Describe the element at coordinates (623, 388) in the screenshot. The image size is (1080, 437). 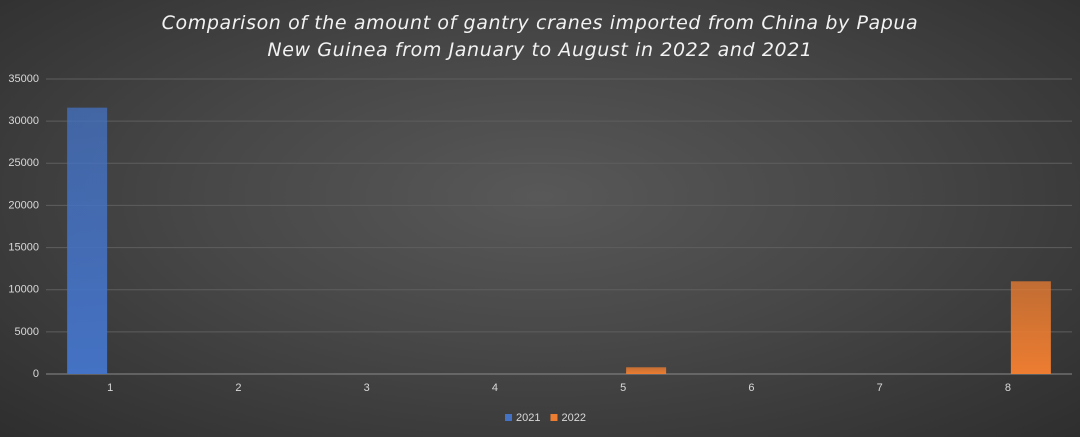
I see `x-tick-label: 5` at that location.